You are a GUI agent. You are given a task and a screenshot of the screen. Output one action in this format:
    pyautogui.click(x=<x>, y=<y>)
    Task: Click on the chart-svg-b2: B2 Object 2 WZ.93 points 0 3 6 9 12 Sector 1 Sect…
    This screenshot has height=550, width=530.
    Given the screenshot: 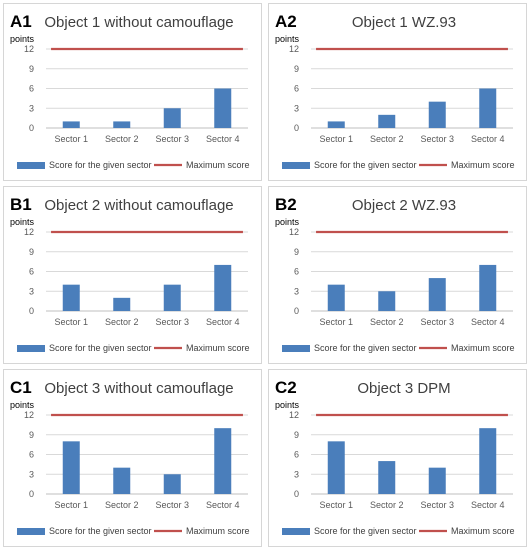 What is the action you would take?
    pyautogui.click(x=395, y=274)
    